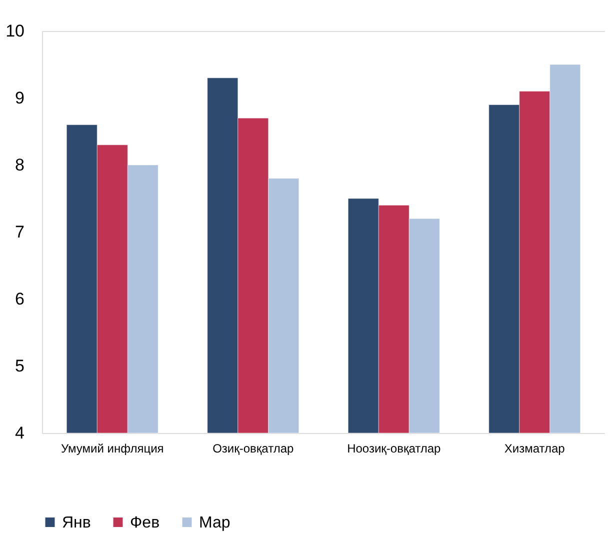  I want to click on legend-label: Мар, so click(214, 523).